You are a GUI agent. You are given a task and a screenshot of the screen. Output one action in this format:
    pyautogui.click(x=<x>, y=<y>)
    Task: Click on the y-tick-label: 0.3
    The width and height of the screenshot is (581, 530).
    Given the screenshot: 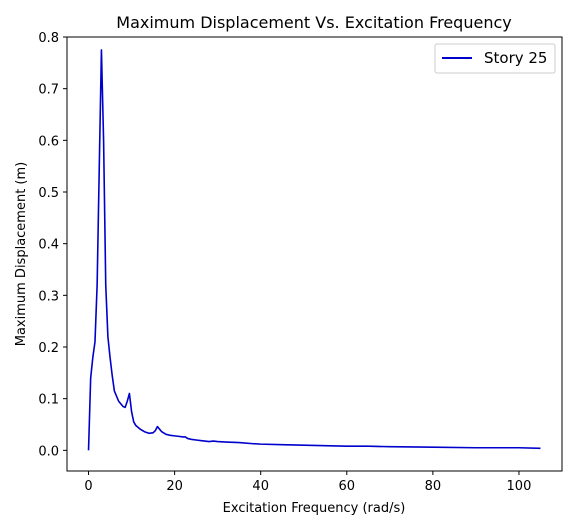 What is the action you would take?
    pyautogui.click(x=48, y=296)
    